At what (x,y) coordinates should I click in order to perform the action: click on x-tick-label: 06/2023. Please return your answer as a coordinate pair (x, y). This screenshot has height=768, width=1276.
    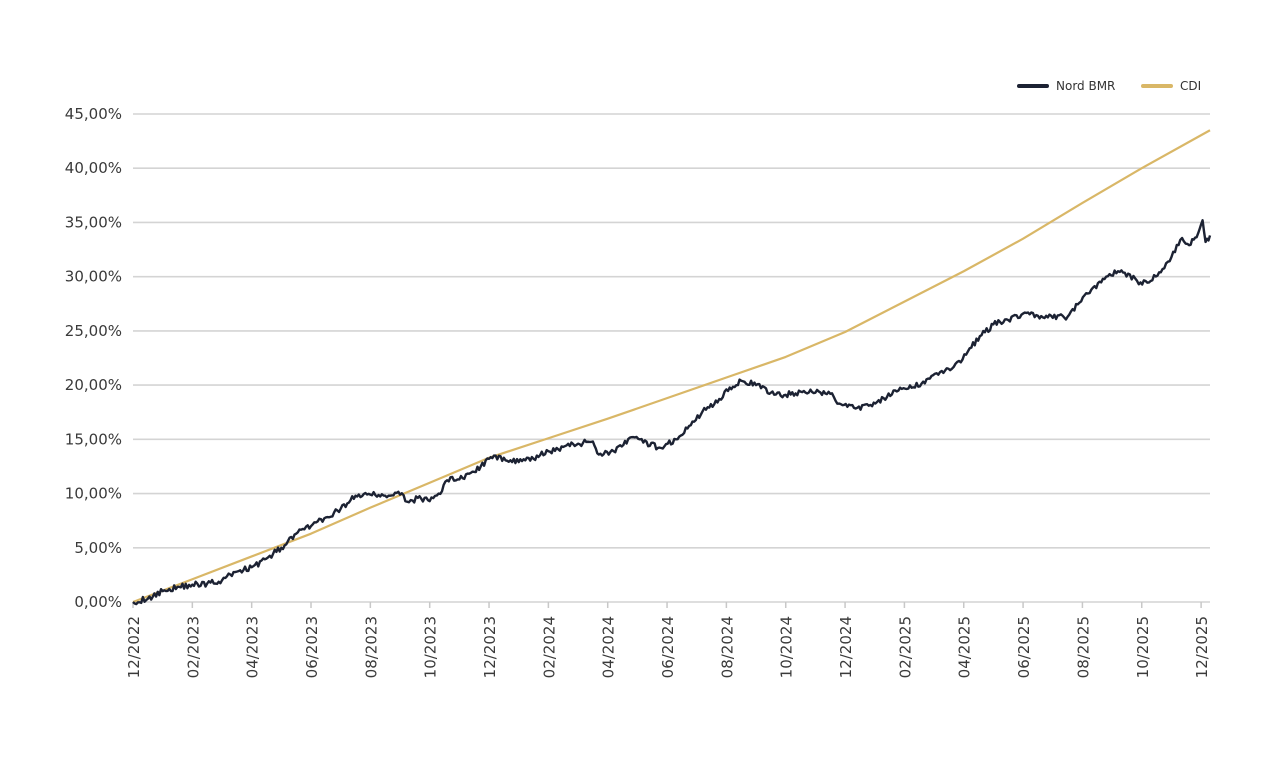
    Looking at the image, I should click on (312, 647).